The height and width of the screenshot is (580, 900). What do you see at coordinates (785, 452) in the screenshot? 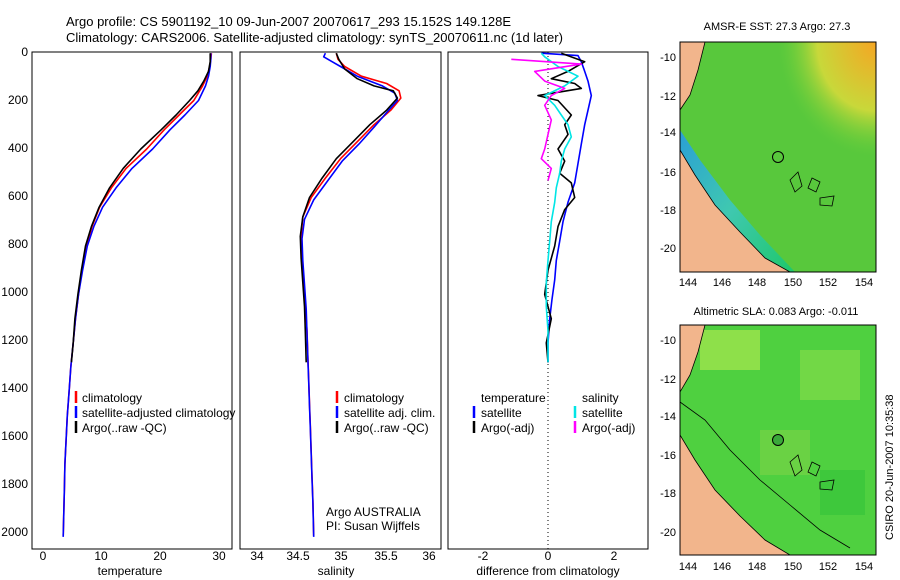
I see `sla-patch-south` at bounding box center [785, 452].